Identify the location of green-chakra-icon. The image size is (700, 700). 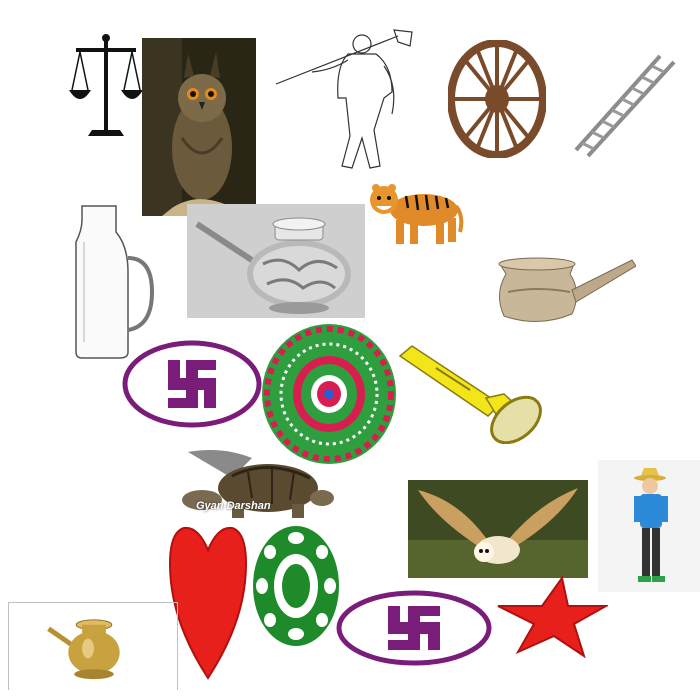
(296, 586).